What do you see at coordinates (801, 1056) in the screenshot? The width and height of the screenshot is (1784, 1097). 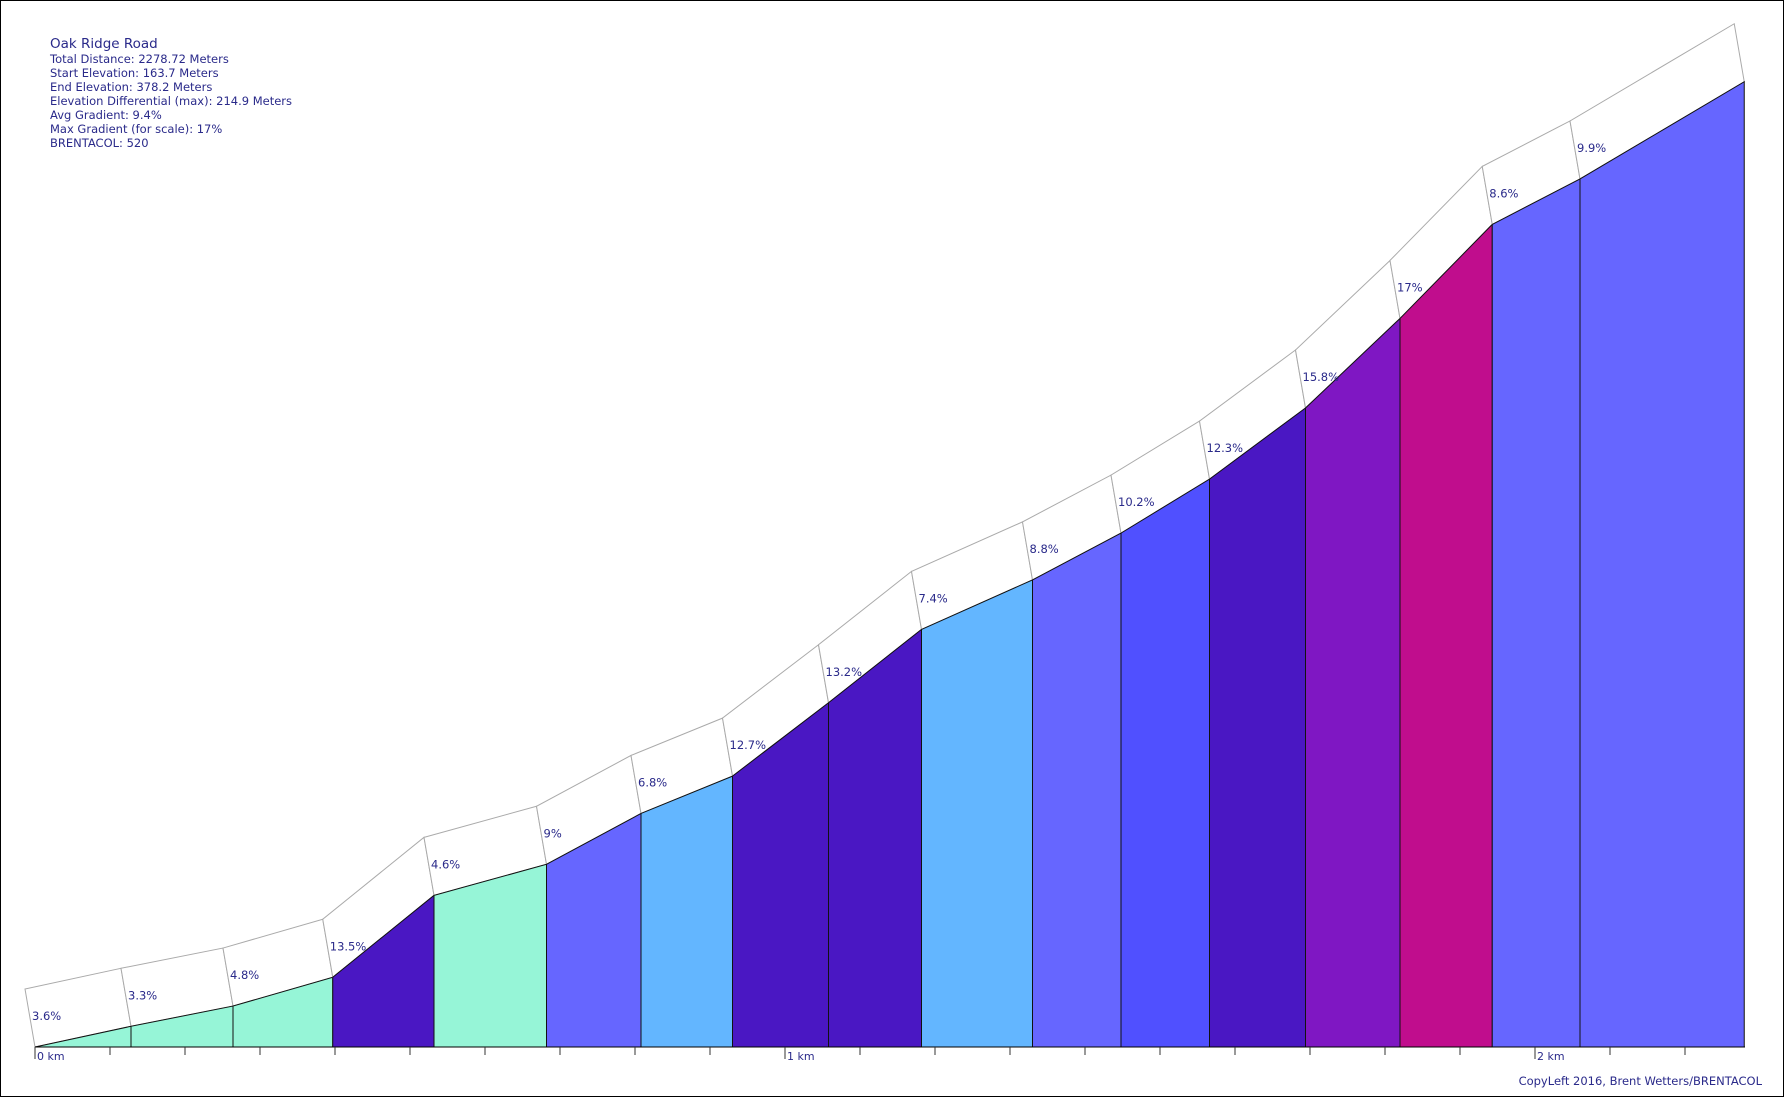 I see `km-tick-label: 1 km` at bounding box center [801, 1056].